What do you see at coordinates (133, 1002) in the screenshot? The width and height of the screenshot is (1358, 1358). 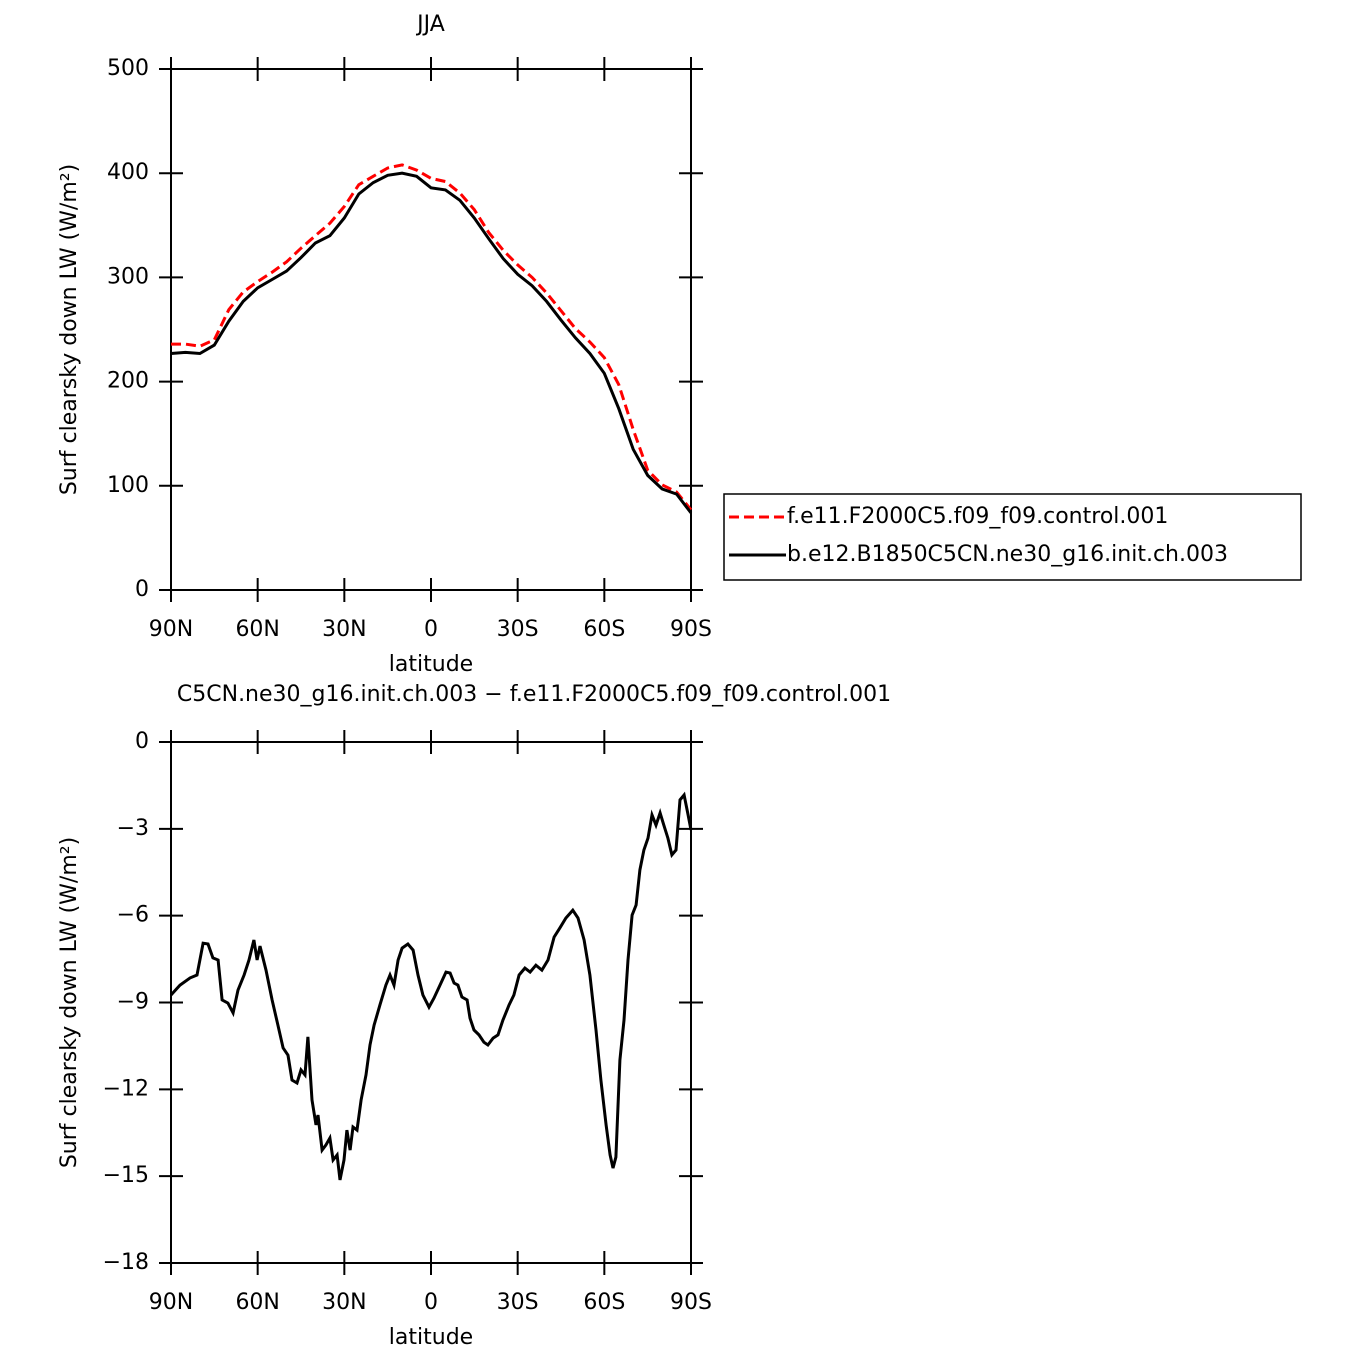 I see `y-tick-label: −9` at bounding box center [133, 1002].